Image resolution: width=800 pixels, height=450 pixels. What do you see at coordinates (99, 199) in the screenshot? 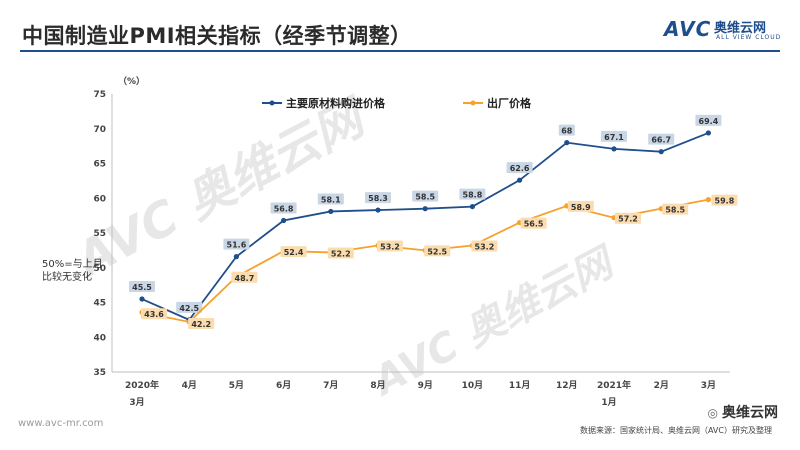
I see `y-tick-label: 60` at bounding box center [99, 199].